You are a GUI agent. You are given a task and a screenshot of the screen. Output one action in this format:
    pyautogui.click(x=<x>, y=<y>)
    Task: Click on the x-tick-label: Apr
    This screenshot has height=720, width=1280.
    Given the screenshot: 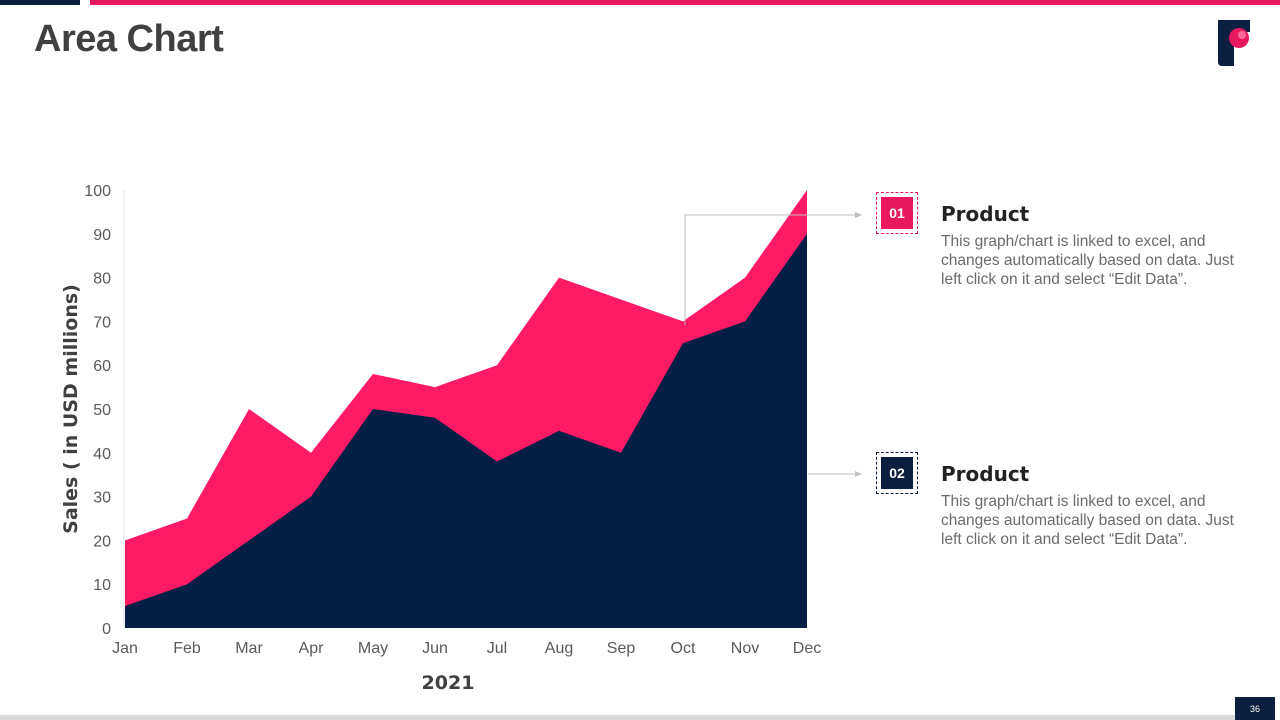 What is the action you would take?
    pyautogui.click(x=312, y=648)
    